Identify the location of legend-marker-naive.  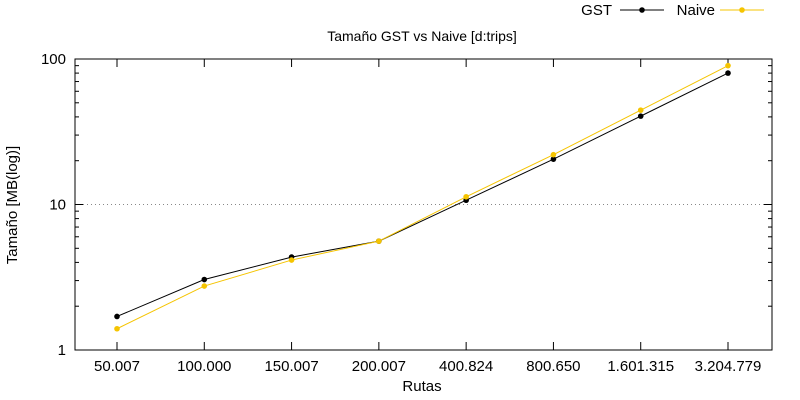
(742, 10).